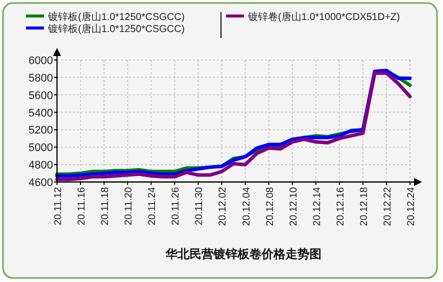 The height and width of the screenshot is (282, 443). Describe the element at coordinates (129, 206) in the screenshot. I see `x-tick-label: 20.11.20` at that location.